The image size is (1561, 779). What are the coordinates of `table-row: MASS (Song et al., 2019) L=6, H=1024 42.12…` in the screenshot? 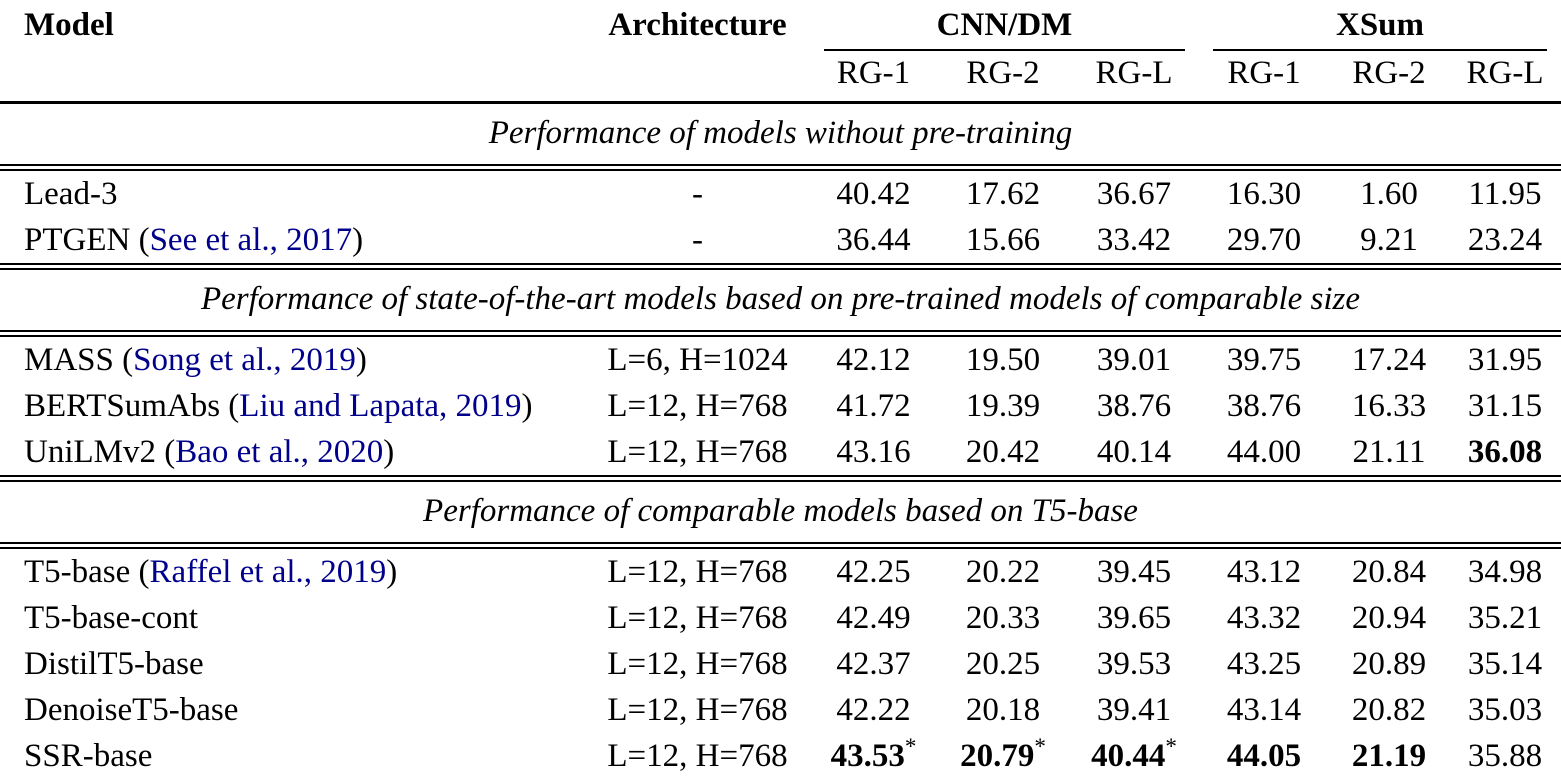 It's located at (780, 360).